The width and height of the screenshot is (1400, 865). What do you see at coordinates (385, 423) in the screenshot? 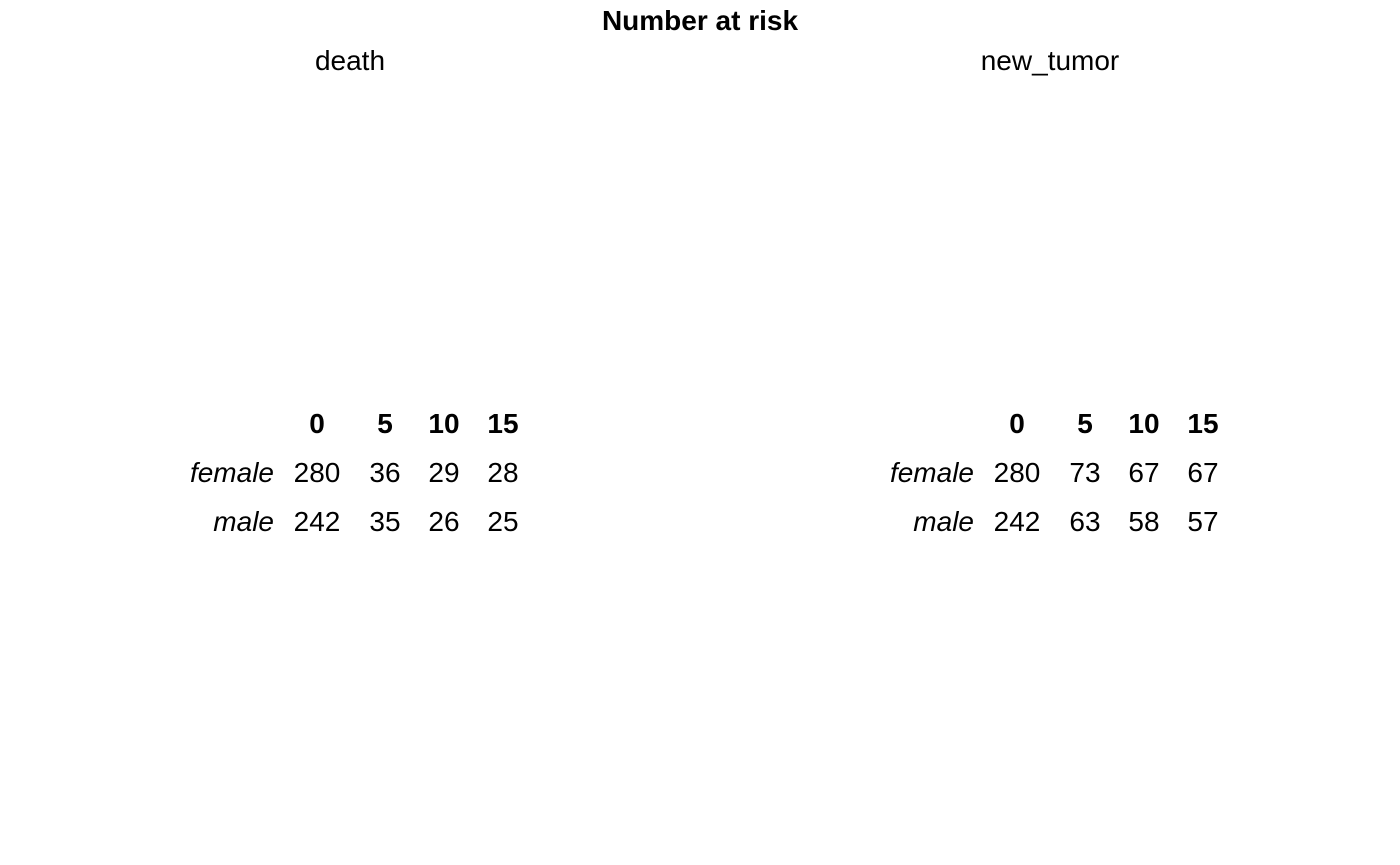
I see `time-header-death-5: 5` at bounding box center [385, 423].